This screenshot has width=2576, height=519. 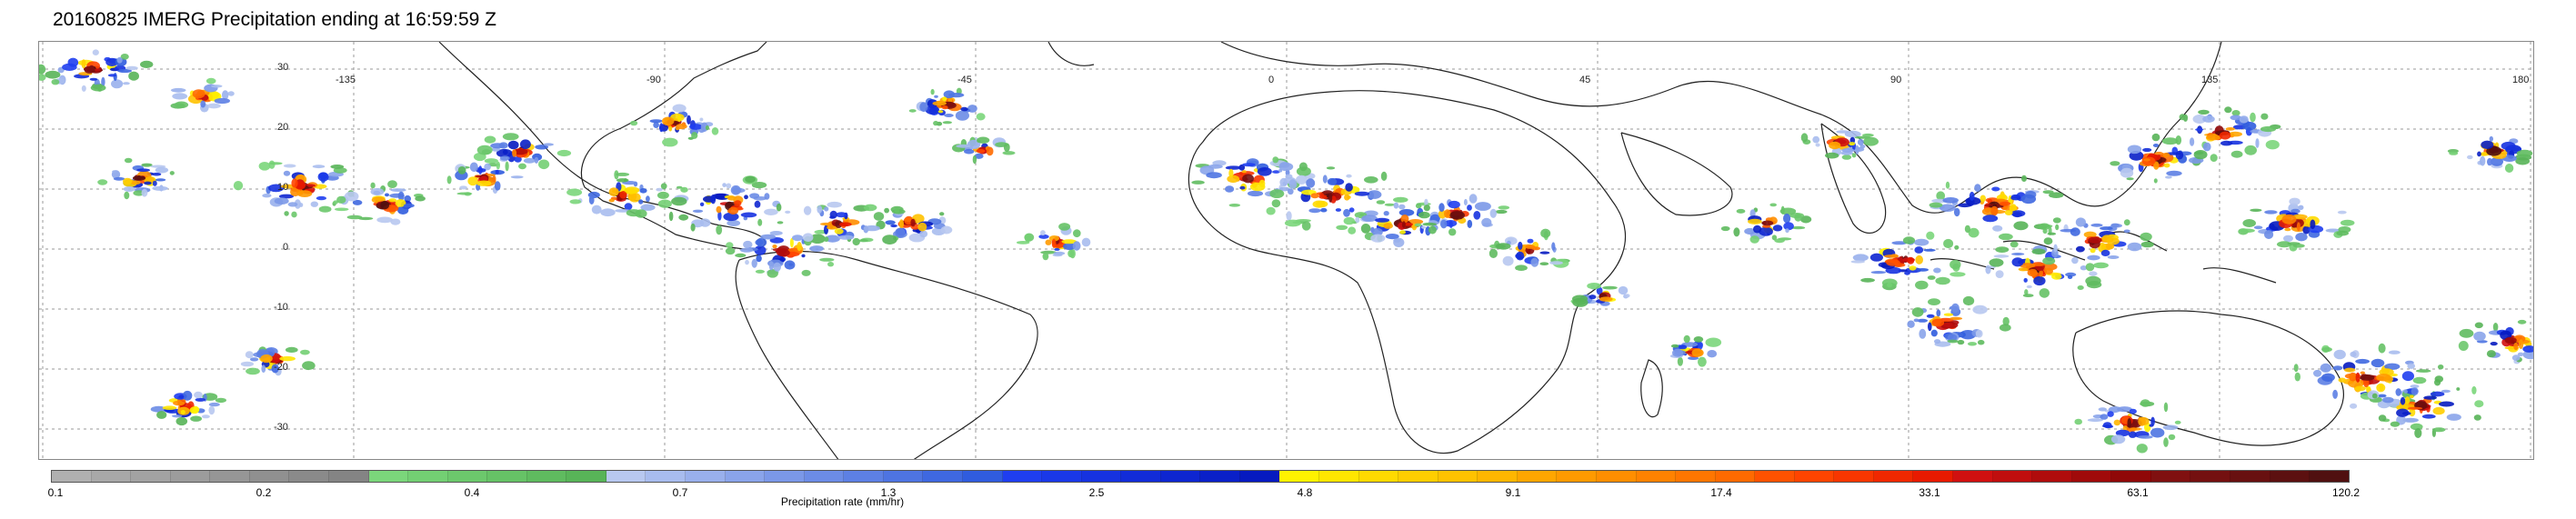 I want to click on colorbar-tick: 0.7, so click(x=680, y=492).